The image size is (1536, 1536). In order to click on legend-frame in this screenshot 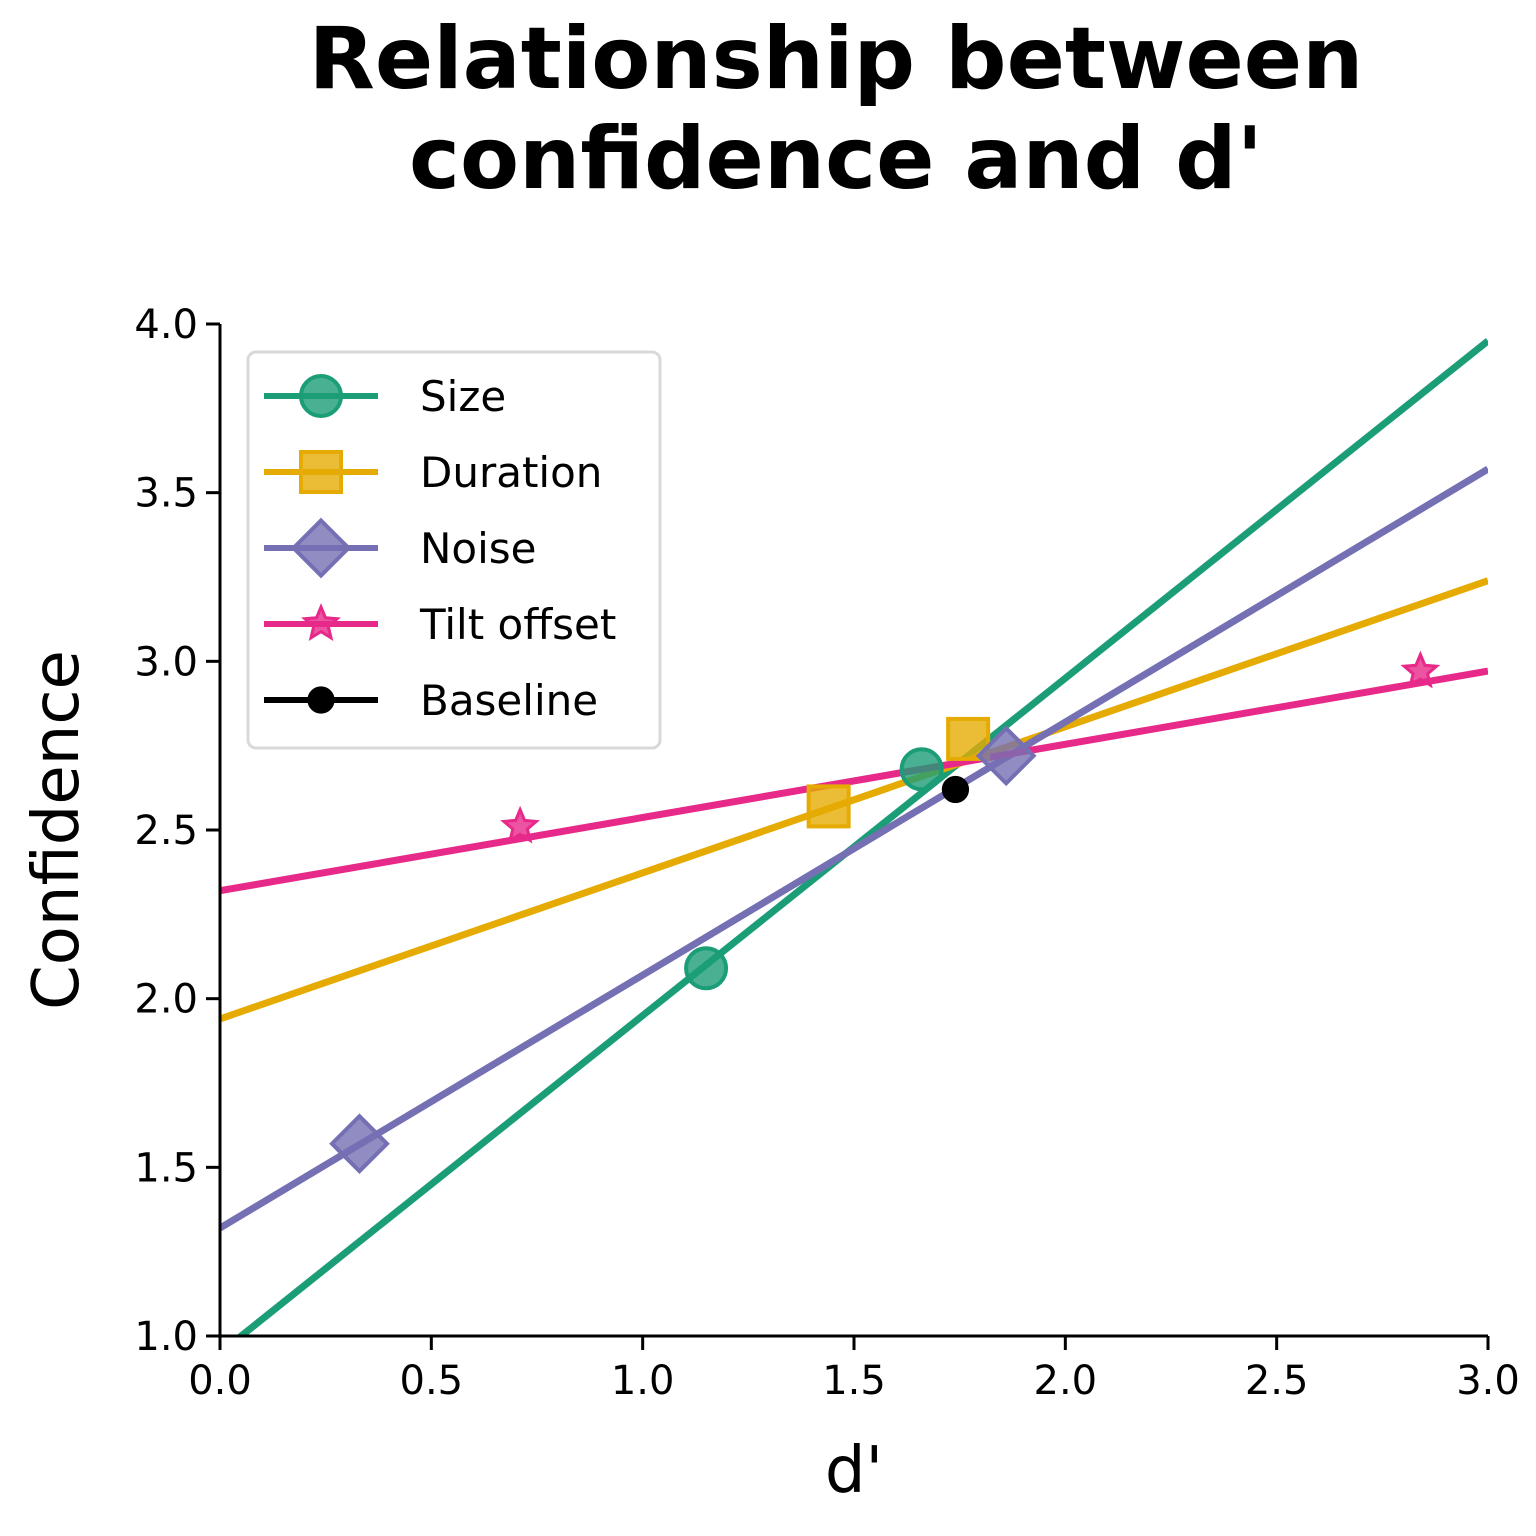, I will do `click(454, 550)`.